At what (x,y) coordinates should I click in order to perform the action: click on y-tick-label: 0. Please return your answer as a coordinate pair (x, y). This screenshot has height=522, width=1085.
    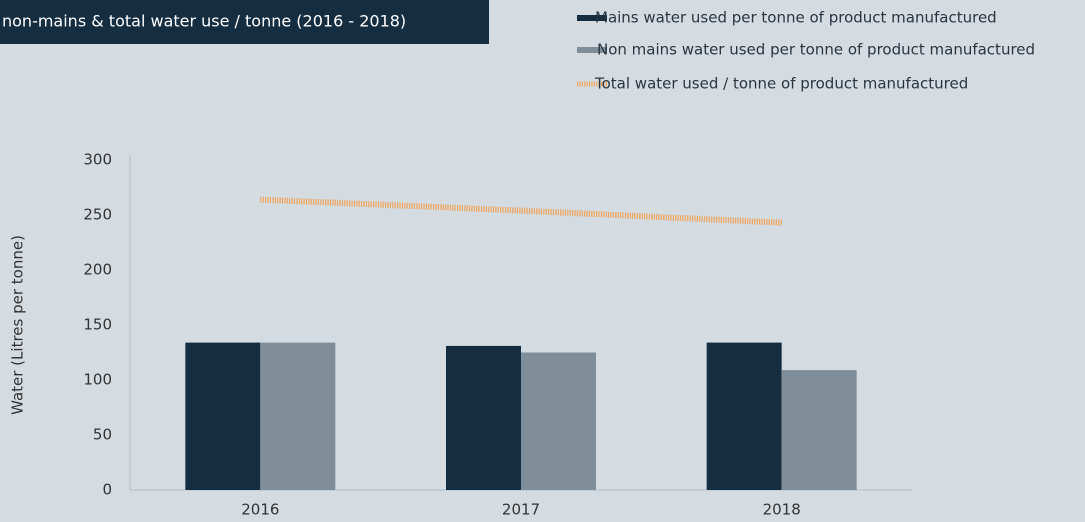
    Looking at the image, I should click on (107, 490).